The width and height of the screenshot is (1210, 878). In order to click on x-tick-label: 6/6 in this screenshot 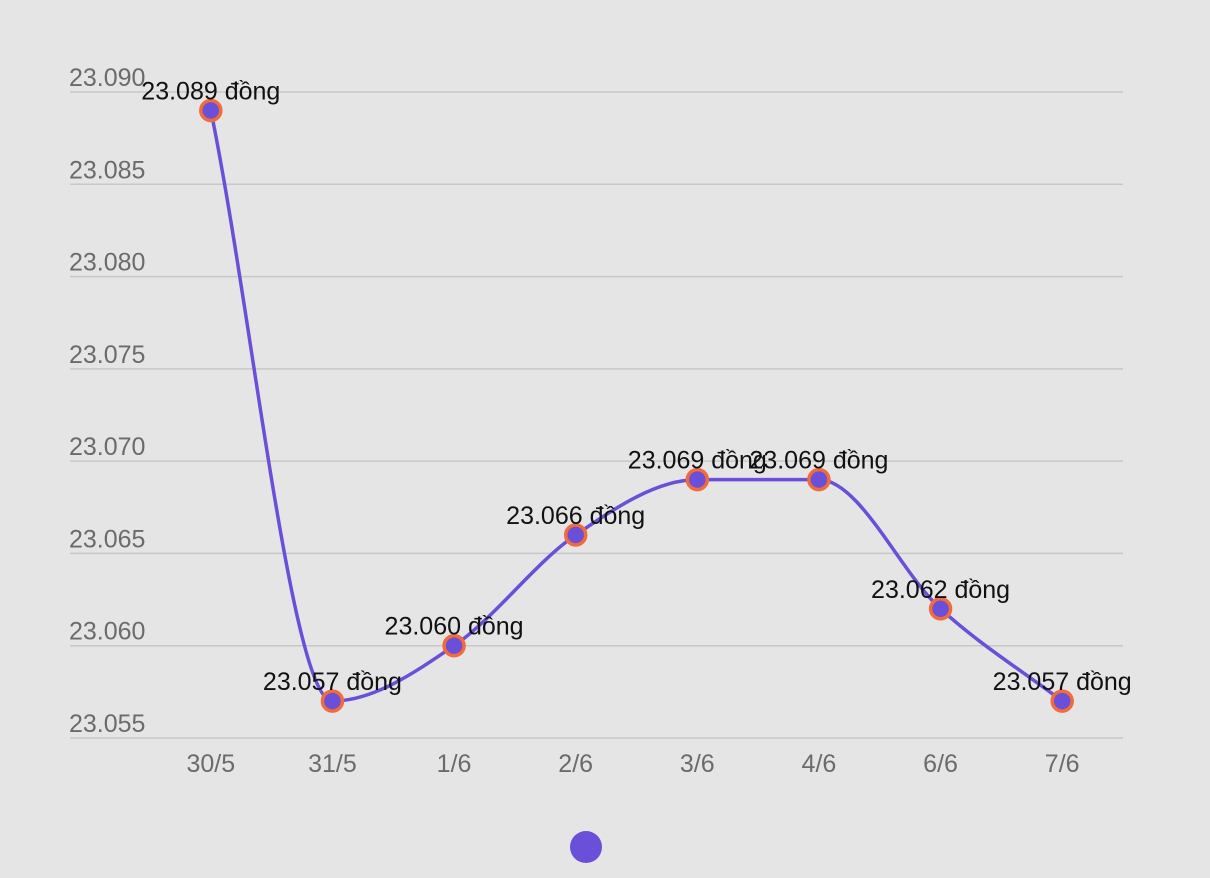, I will do `click(940, 764)`.